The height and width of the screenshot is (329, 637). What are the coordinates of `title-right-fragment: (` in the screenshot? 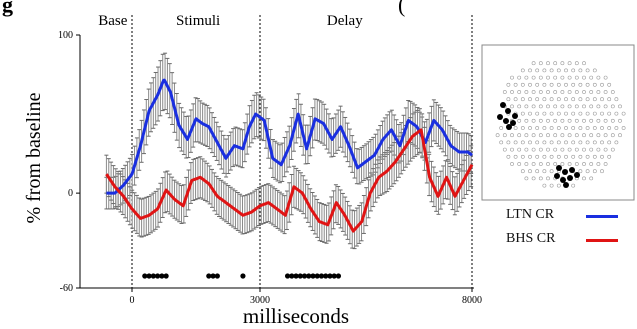 It's located at (401, 8).